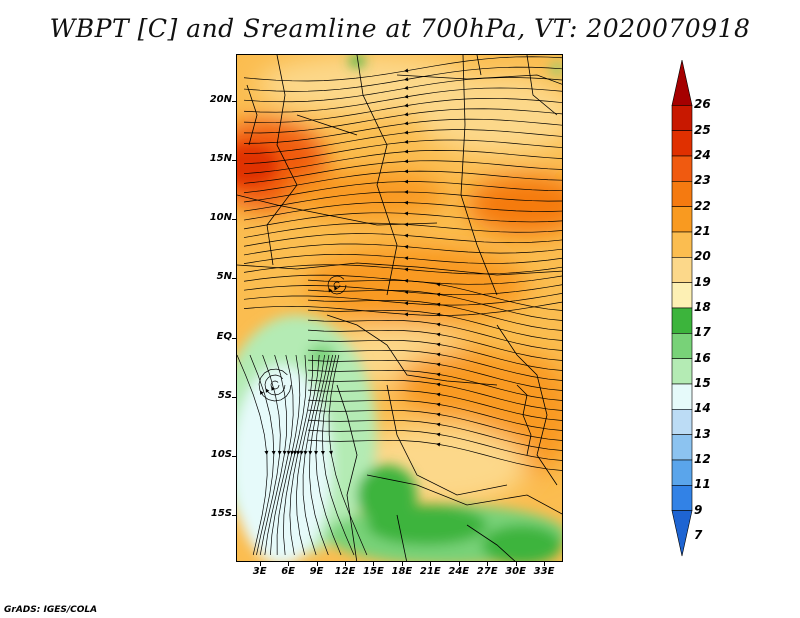  I want to click on lat-tick-label: 5N, so click(224, 277).